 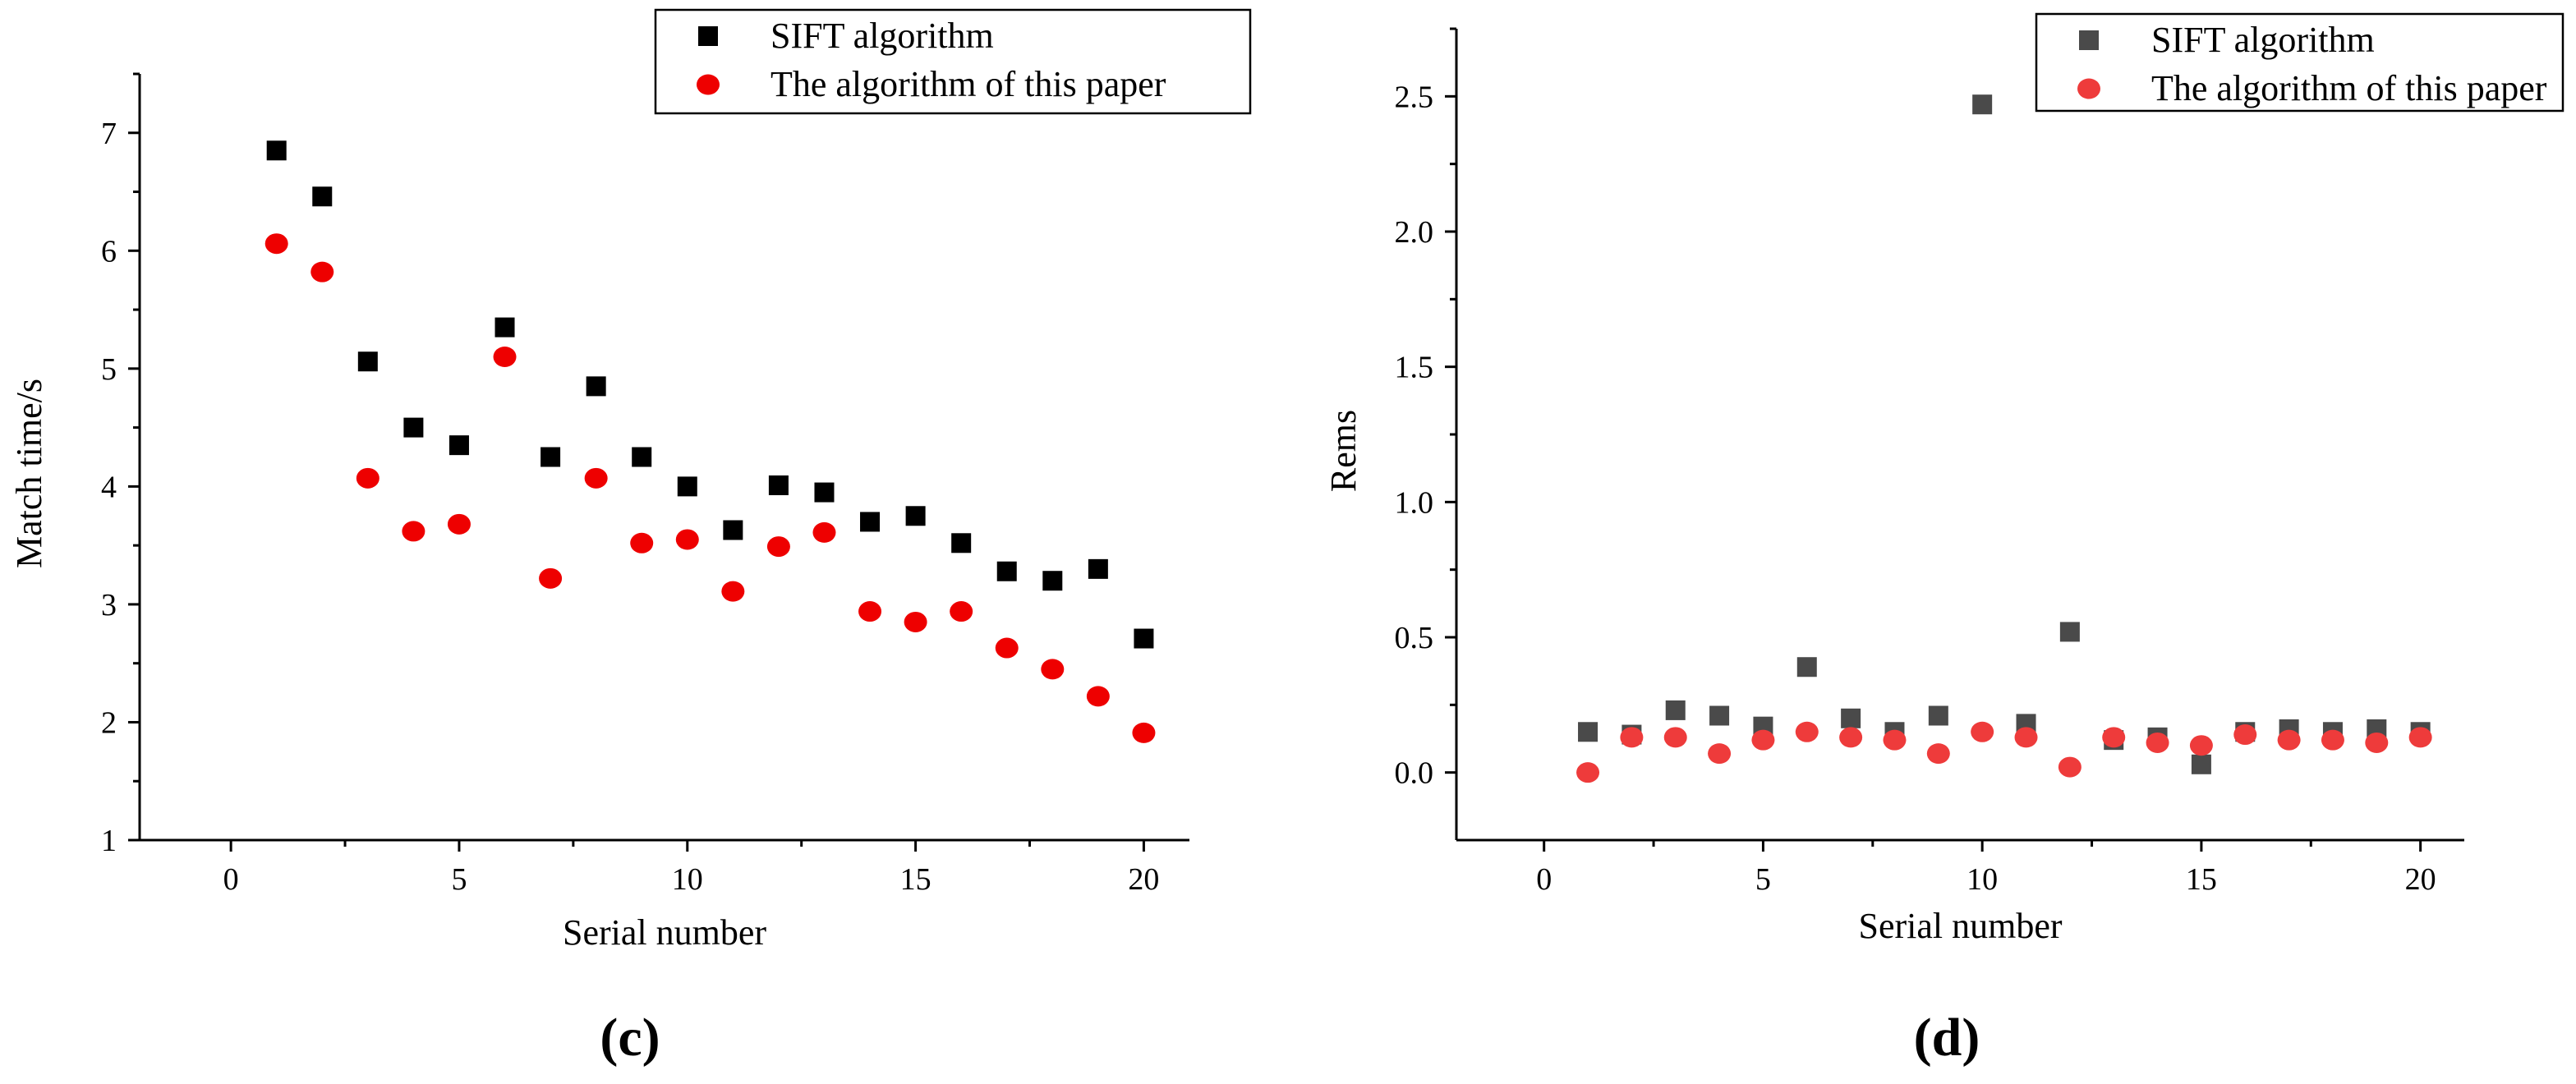 I want to click on y-axis-label: Rems, so click(x=1343, y=451).